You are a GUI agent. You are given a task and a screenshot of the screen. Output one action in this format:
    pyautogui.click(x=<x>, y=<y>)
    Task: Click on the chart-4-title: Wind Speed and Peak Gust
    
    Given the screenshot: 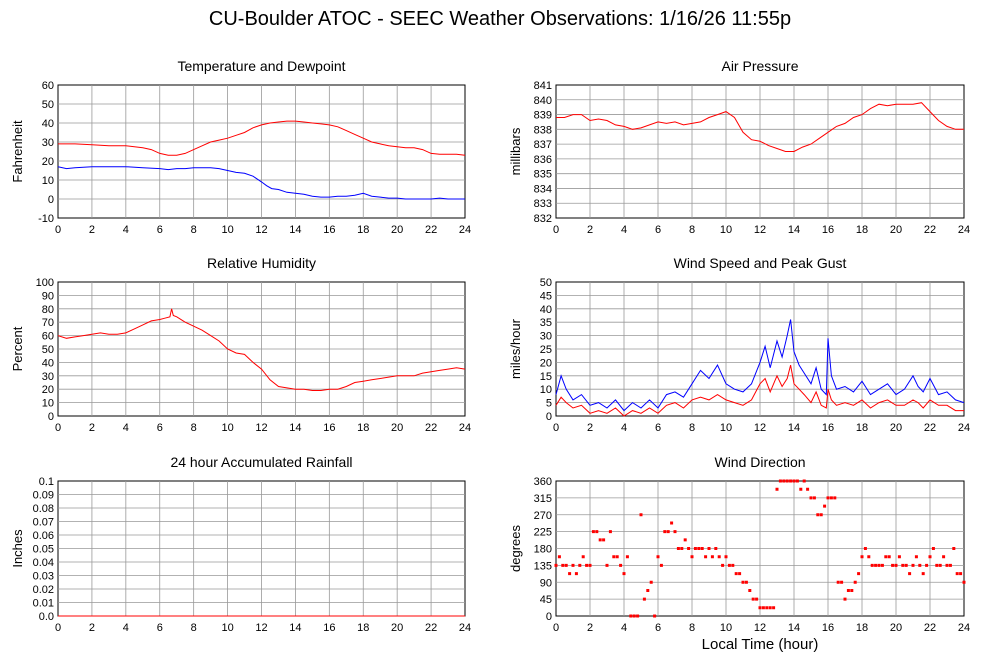 What is the action you would take?
    pyautogui.click(x=760, y=263)
    